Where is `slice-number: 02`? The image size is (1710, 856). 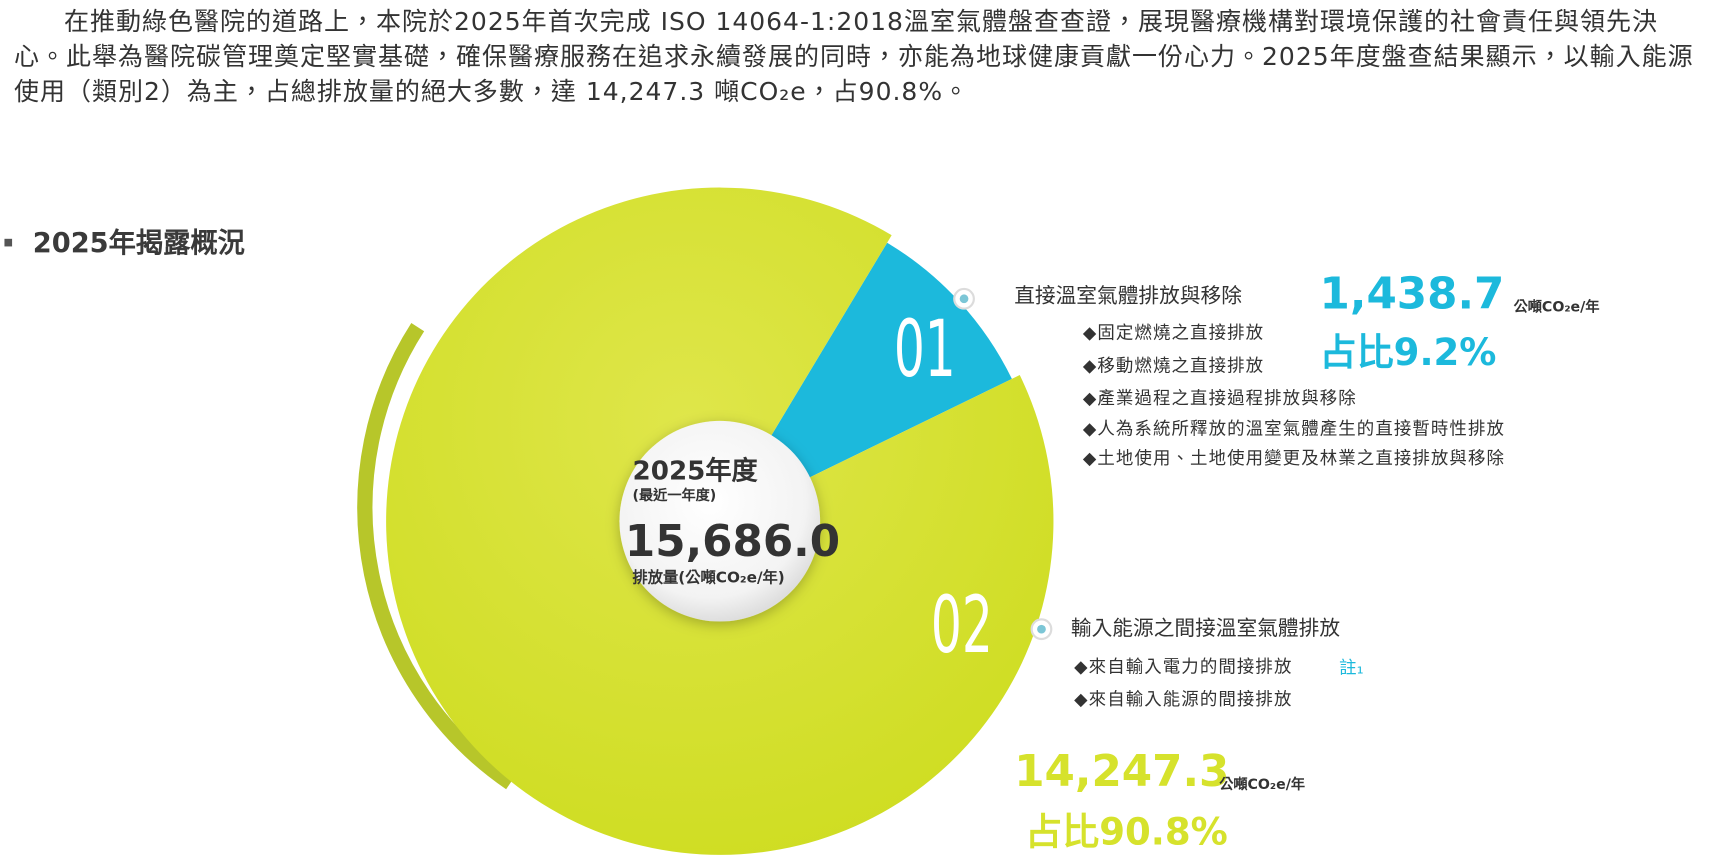 slice-number: 02 is located at coordinates (962, 625).